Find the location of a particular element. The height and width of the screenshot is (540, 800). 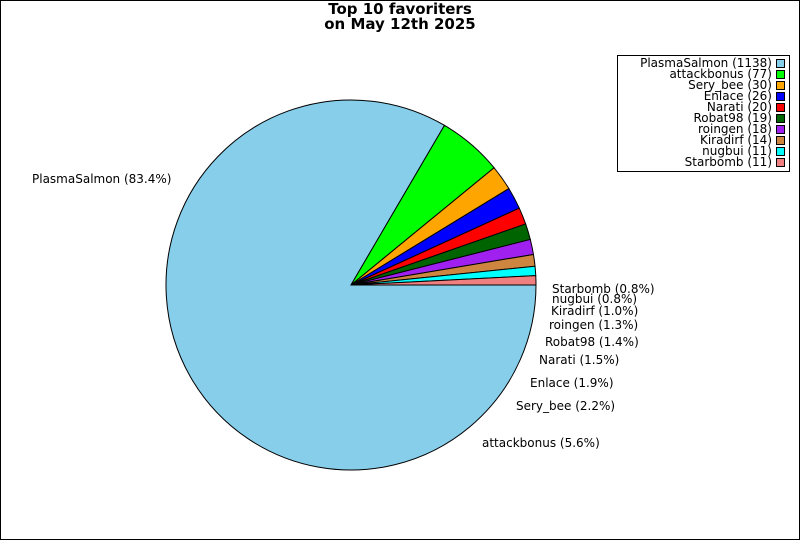

legend-label: PlasmaSalmon (1138) is located at coordinates (706, 63).